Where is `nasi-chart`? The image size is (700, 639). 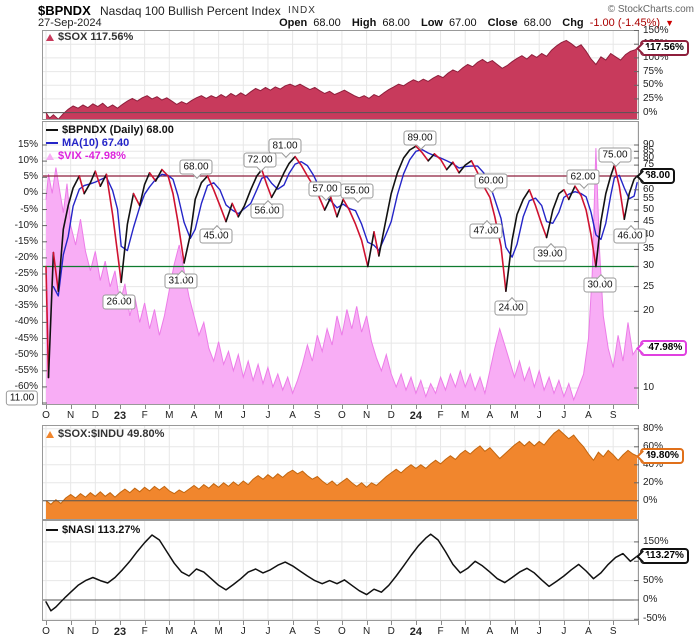
nasi-chart is located at coordinates (340, 570).